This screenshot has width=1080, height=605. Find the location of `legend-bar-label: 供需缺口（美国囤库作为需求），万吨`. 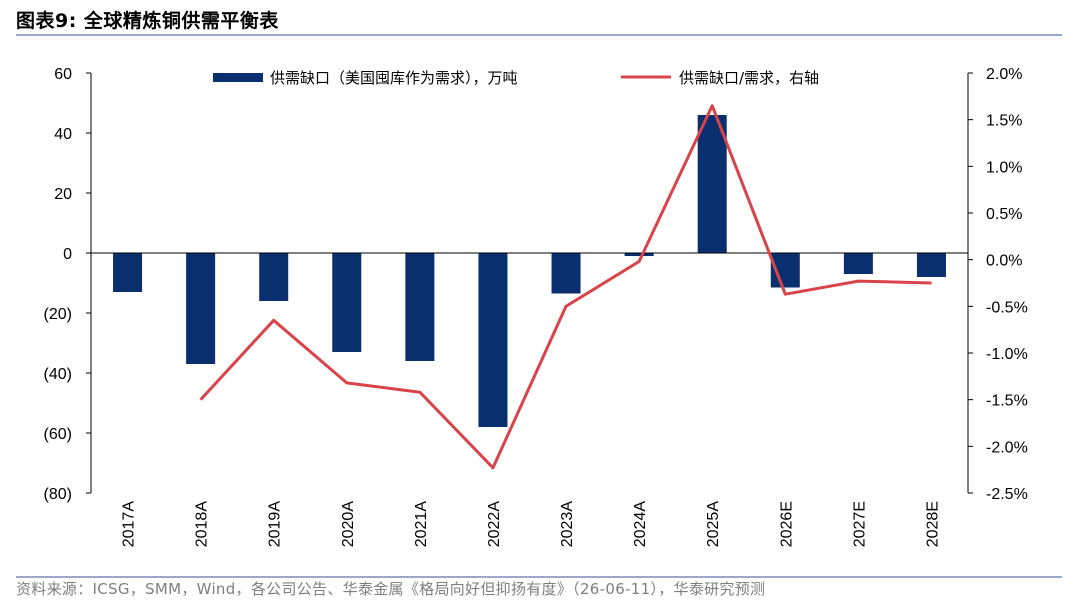

legend-bar-label: 供需缺口（美国囤库作为需求），万吨 is located at coordinates (394, 78).